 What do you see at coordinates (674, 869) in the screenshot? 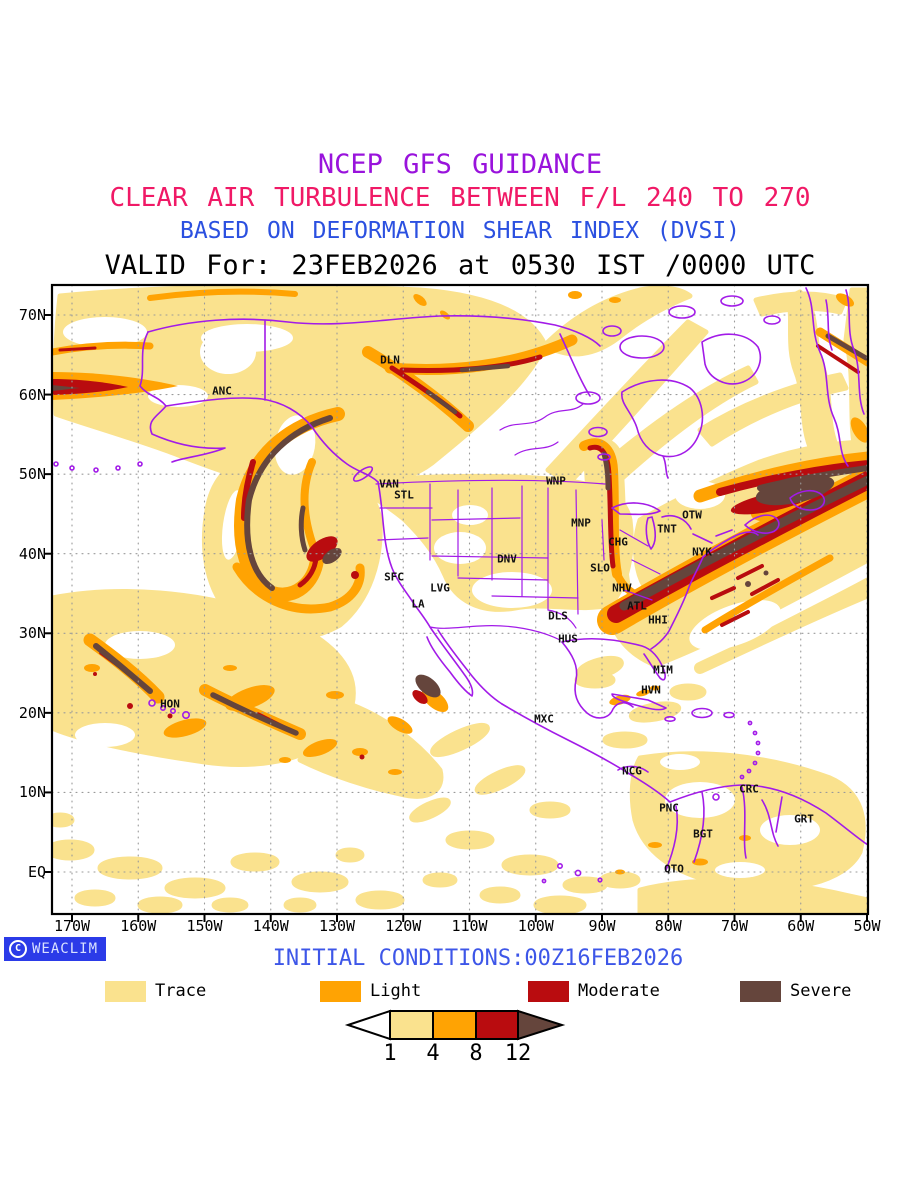
I see `station-label-QTO: QTO` at bounding box center [674, 869].